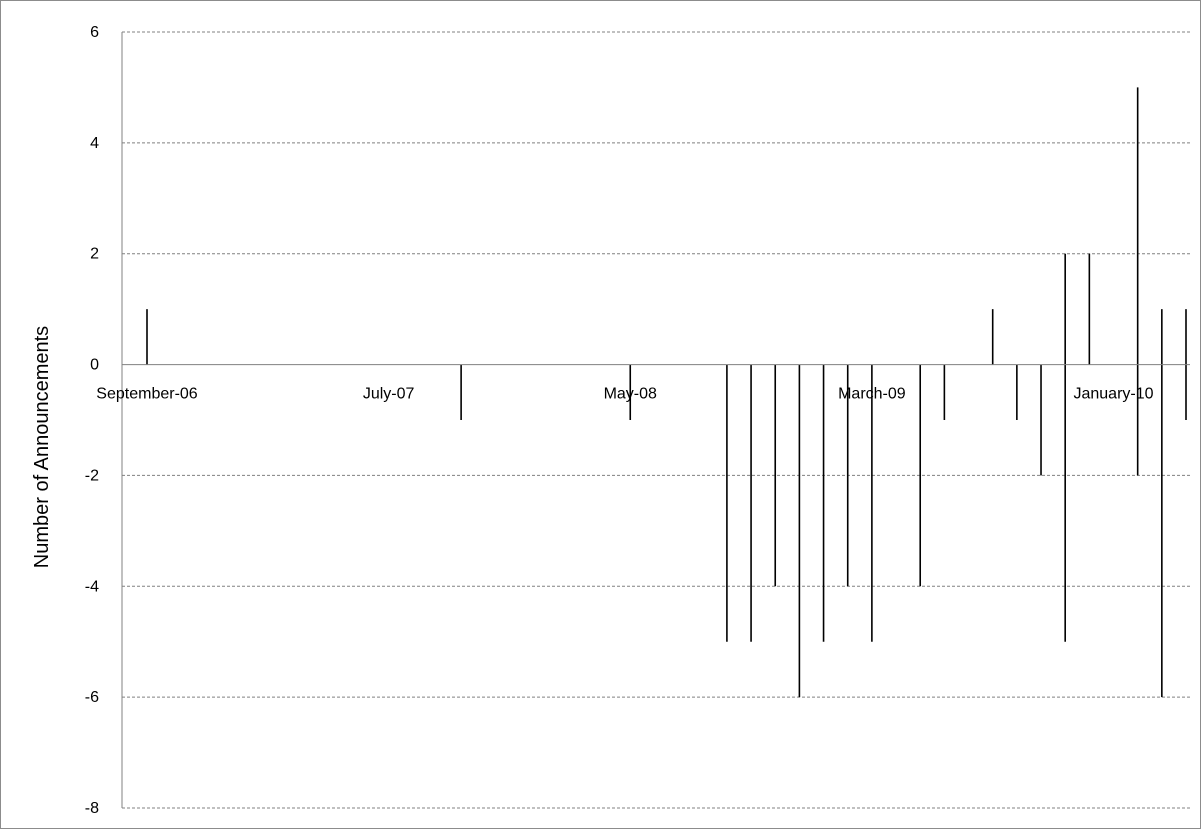  Describe the element at coordinates (92, 586) in the screenshot. I see `y-tick-label: -4` at that location.